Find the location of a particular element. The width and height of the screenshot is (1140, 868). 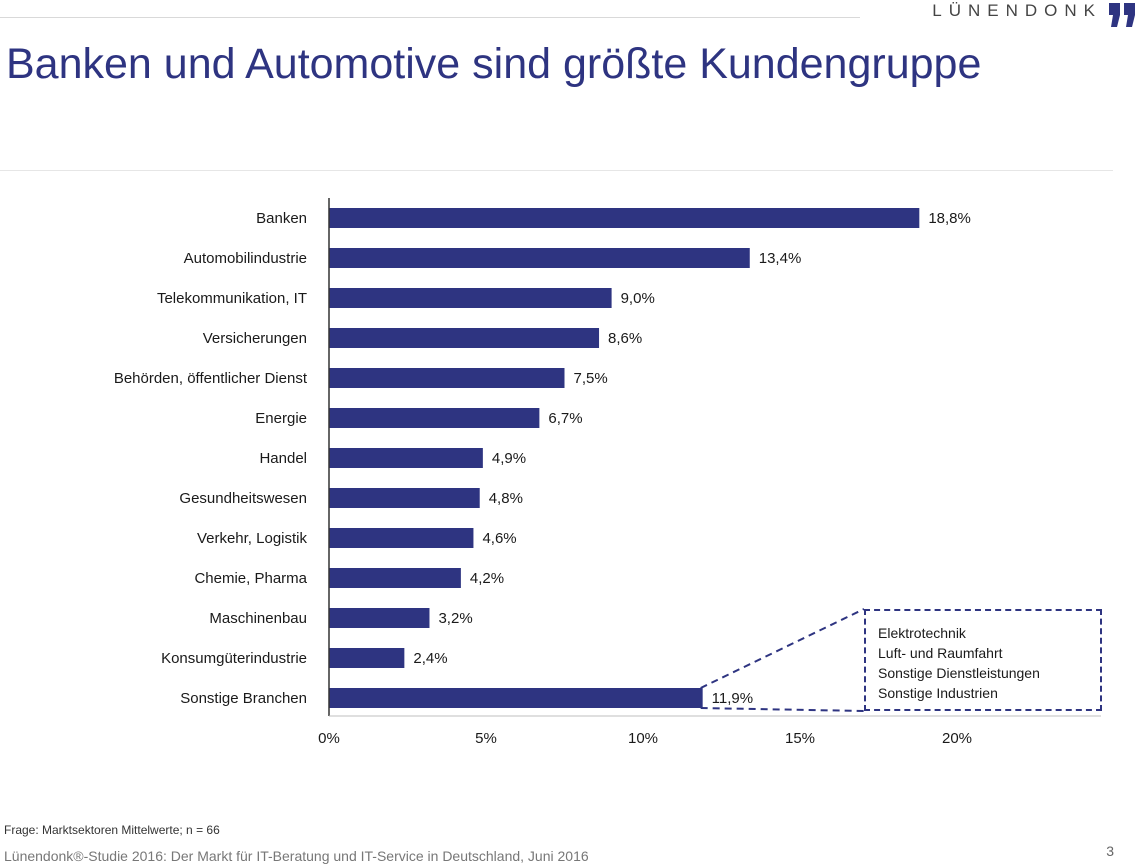

data-label: 11,9% is located at coordinates (732, 698).